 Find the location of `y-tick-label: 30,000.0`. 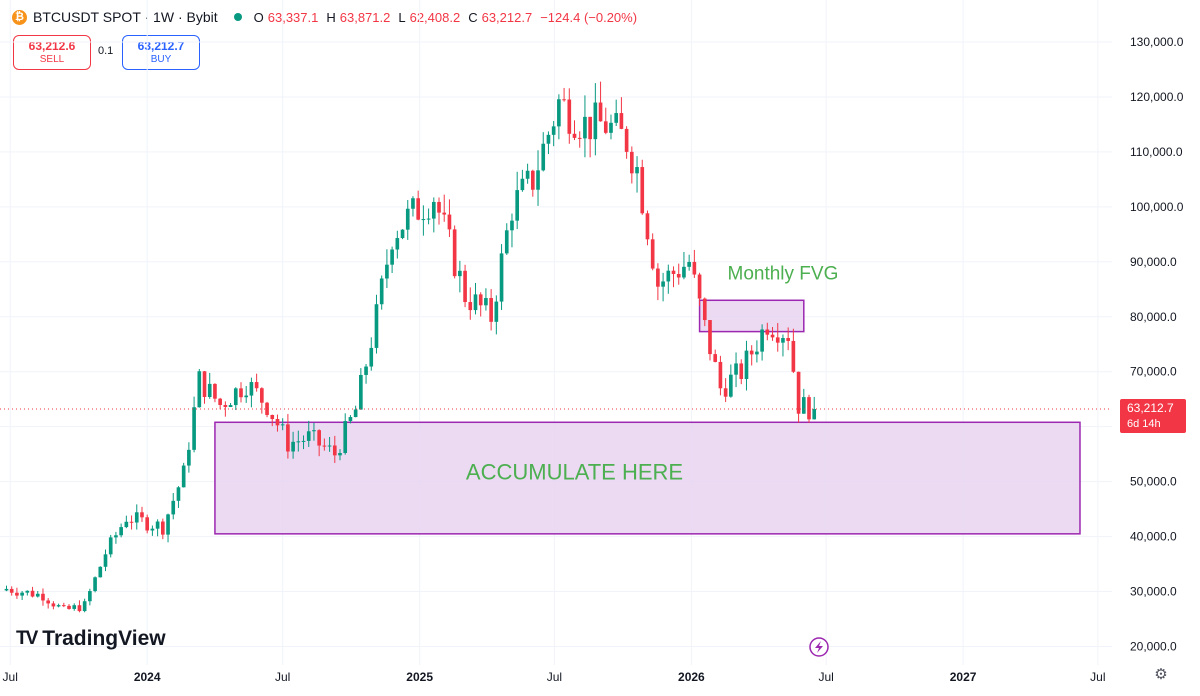

y-tick-label: 30,000.0 is located at coordinates (1153, 592).